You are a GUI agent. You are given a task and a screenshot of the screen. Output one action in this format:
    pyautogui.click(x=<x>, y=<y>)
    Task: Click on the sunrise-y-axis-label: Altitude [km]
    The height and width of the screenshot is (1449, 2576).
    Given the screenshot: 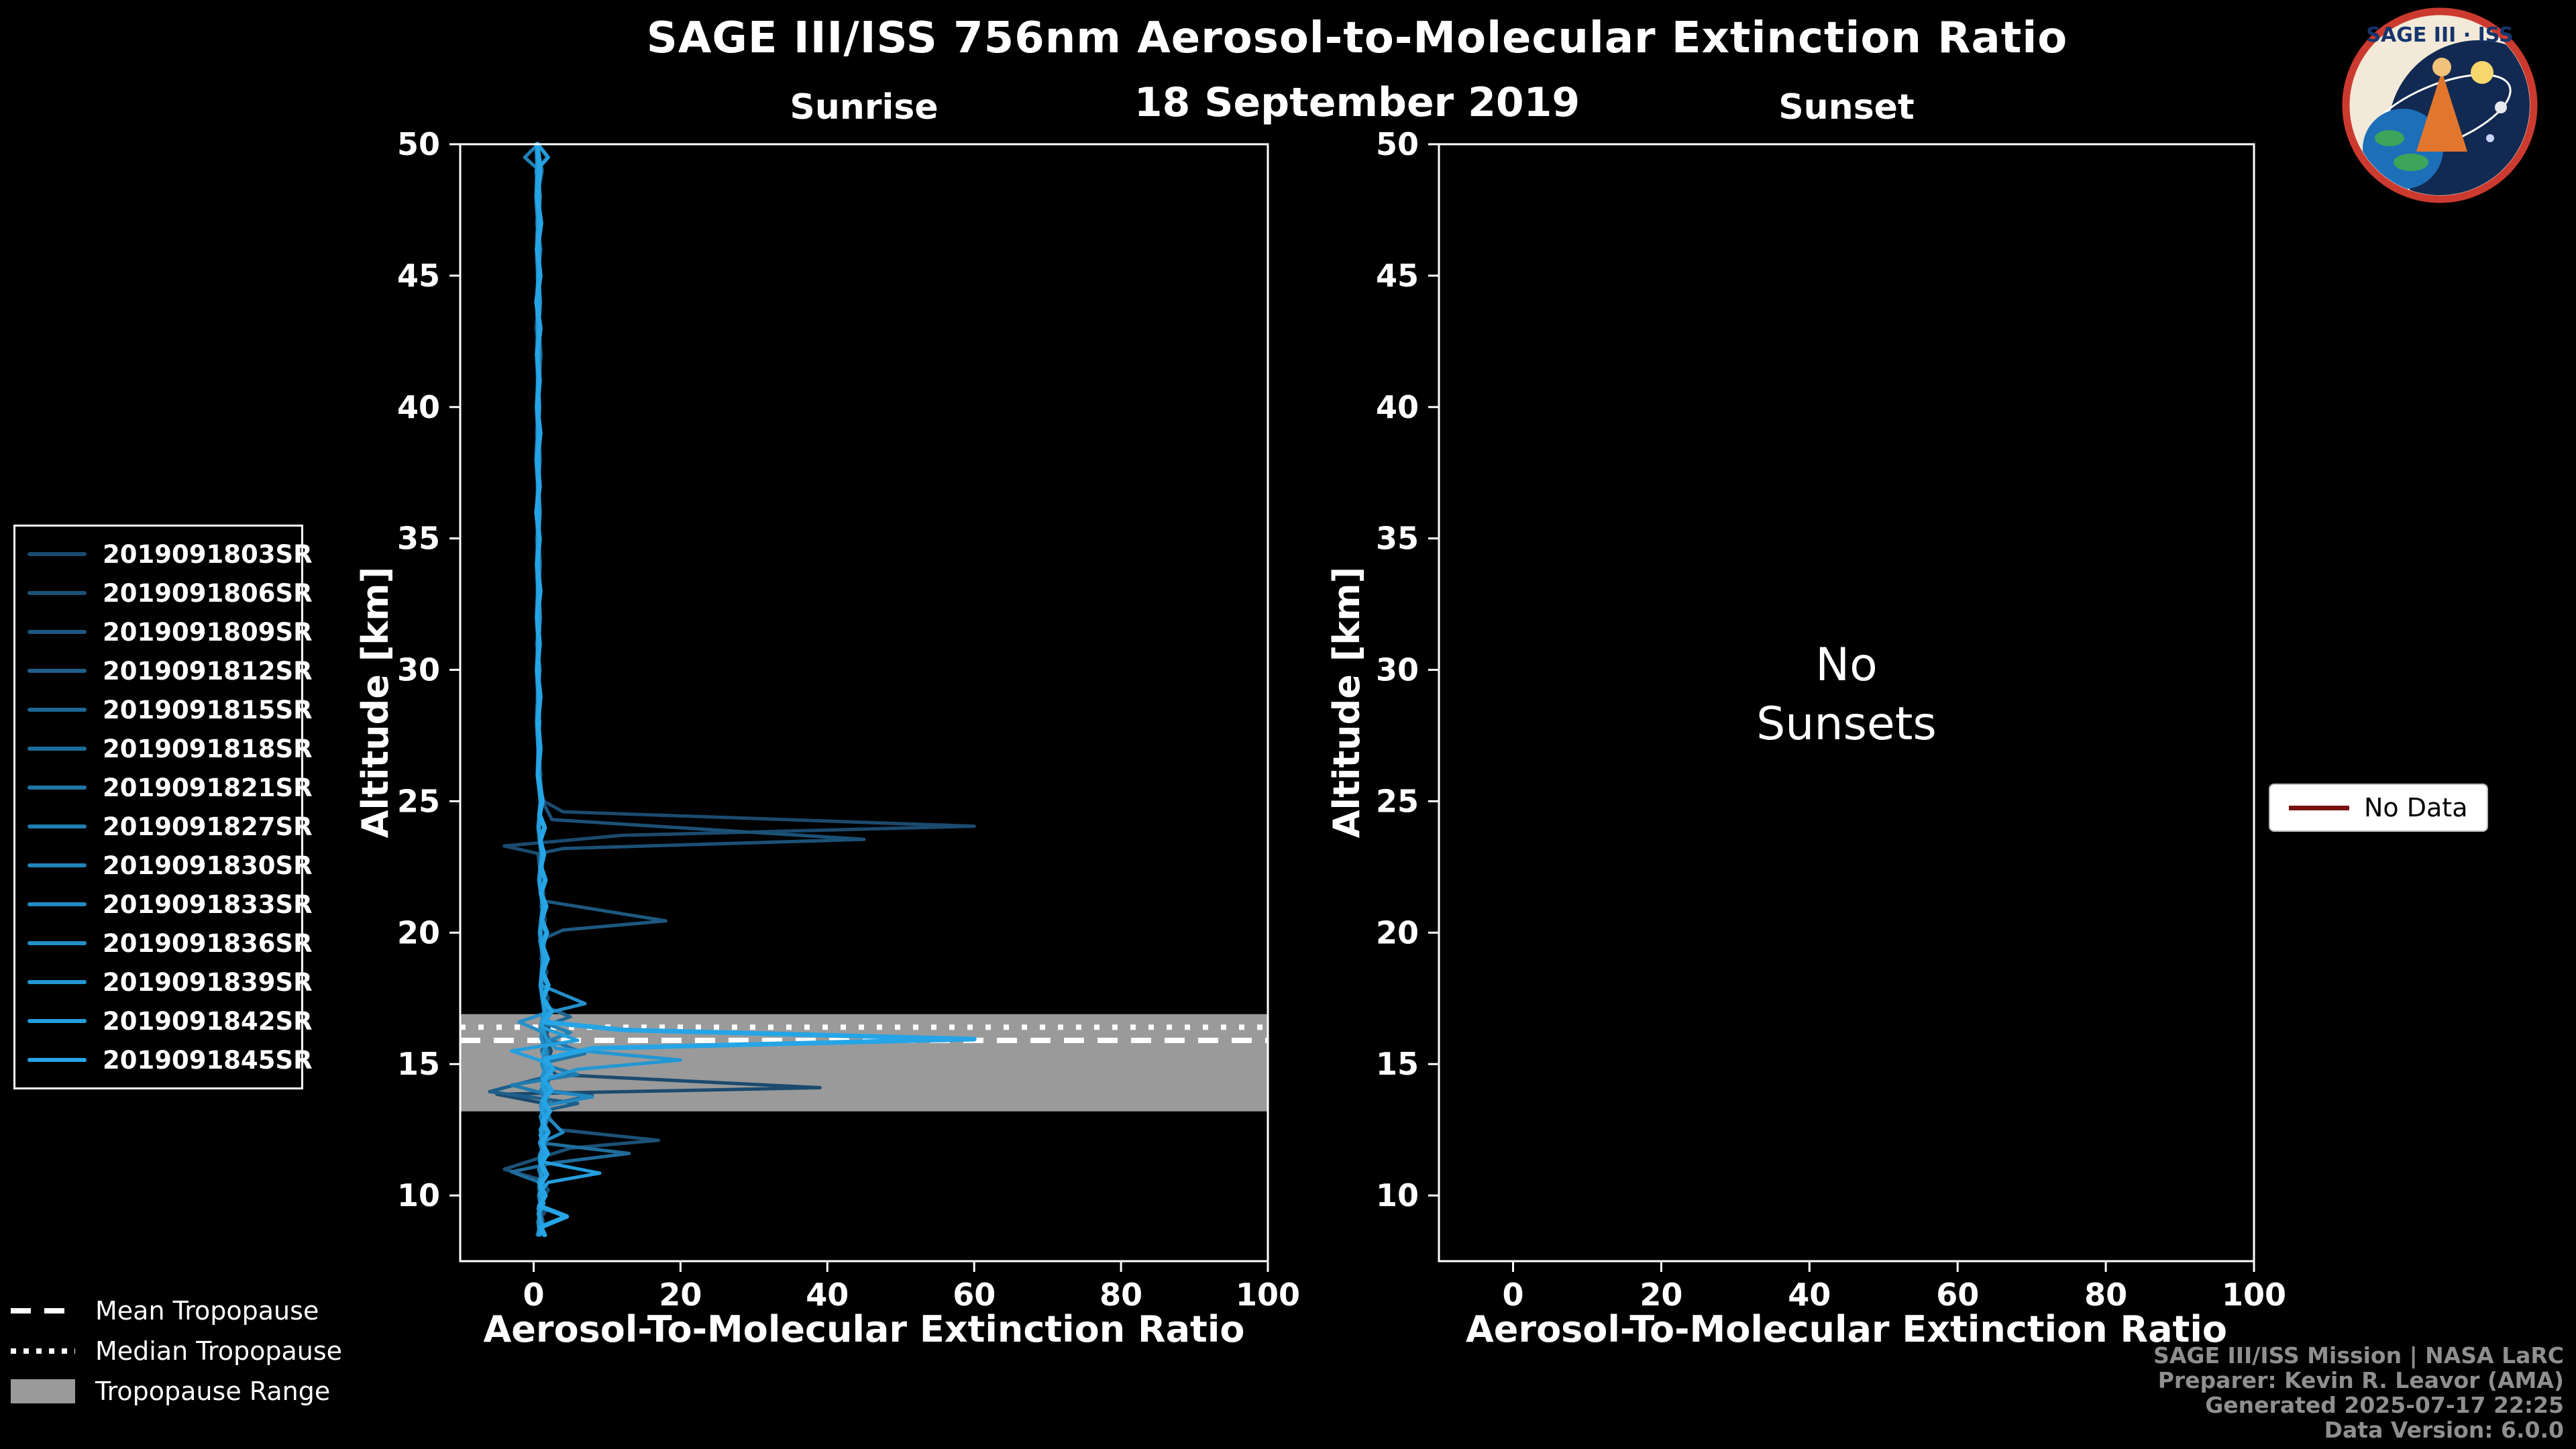 What is the action you would take?
    pyautogui.click(x=375, y=702)
    